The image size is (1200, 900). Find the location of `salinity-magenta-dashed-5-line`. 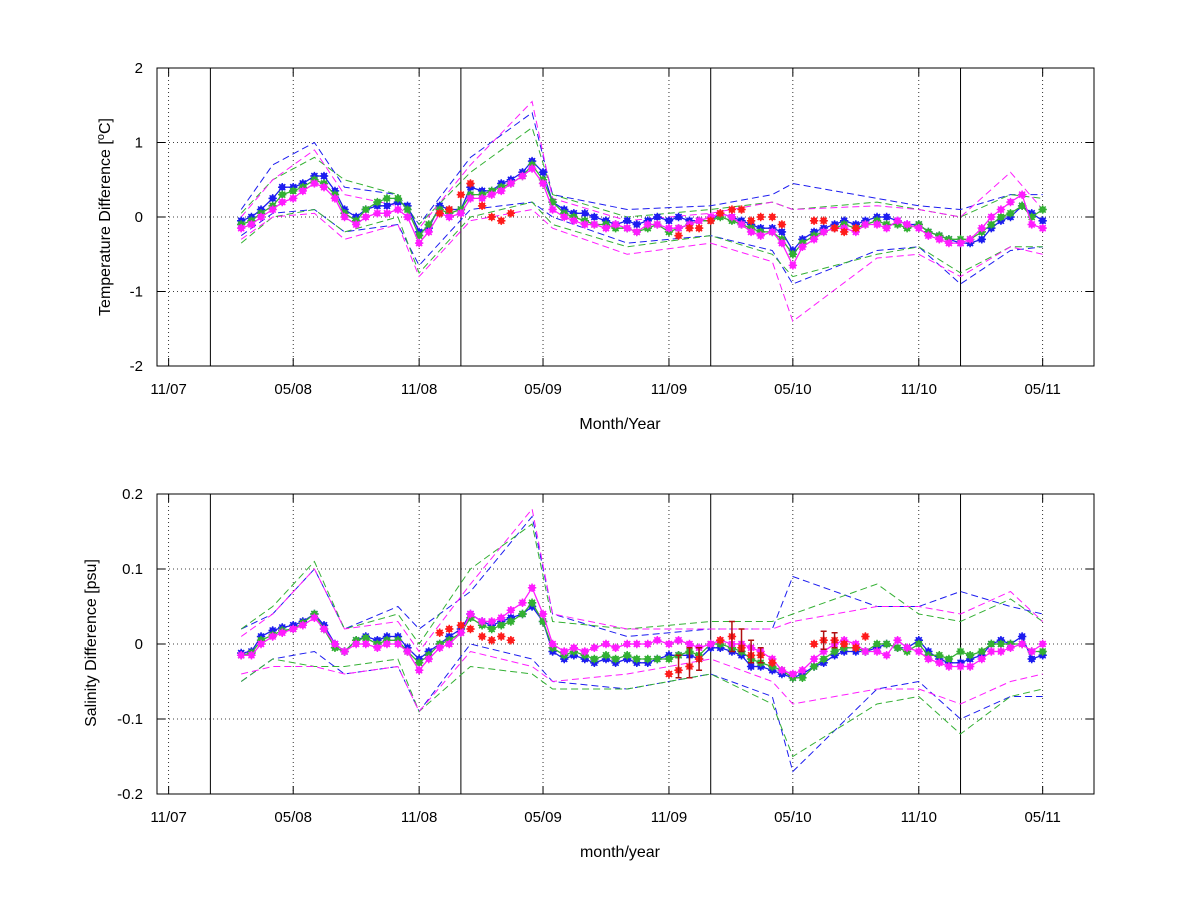

salinity-magenta-dashed-5-line is located at coordinates (642, 681).